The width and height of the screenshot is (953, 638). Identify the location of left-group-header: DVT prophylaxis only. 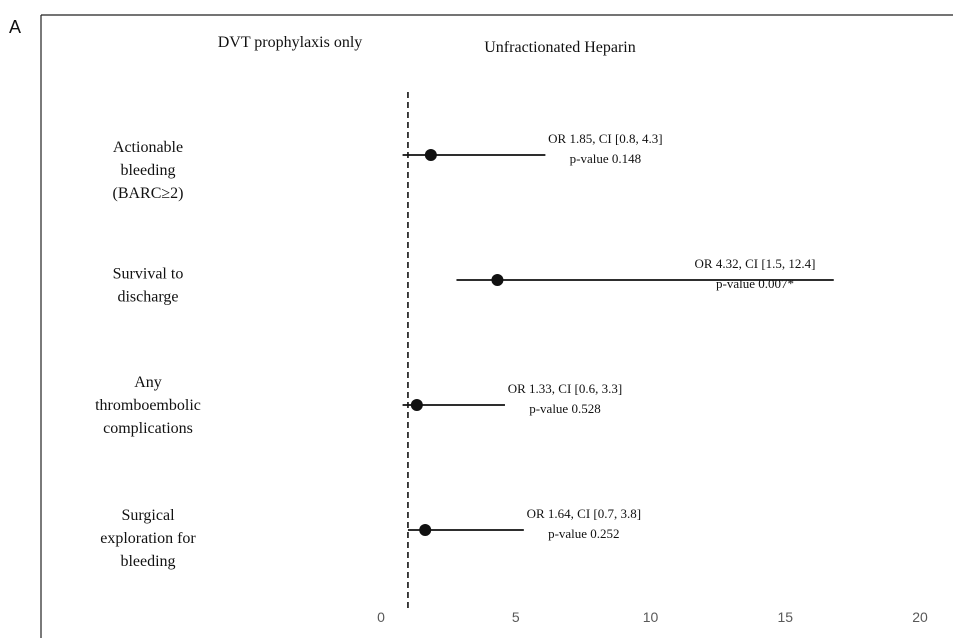
(290, 42).